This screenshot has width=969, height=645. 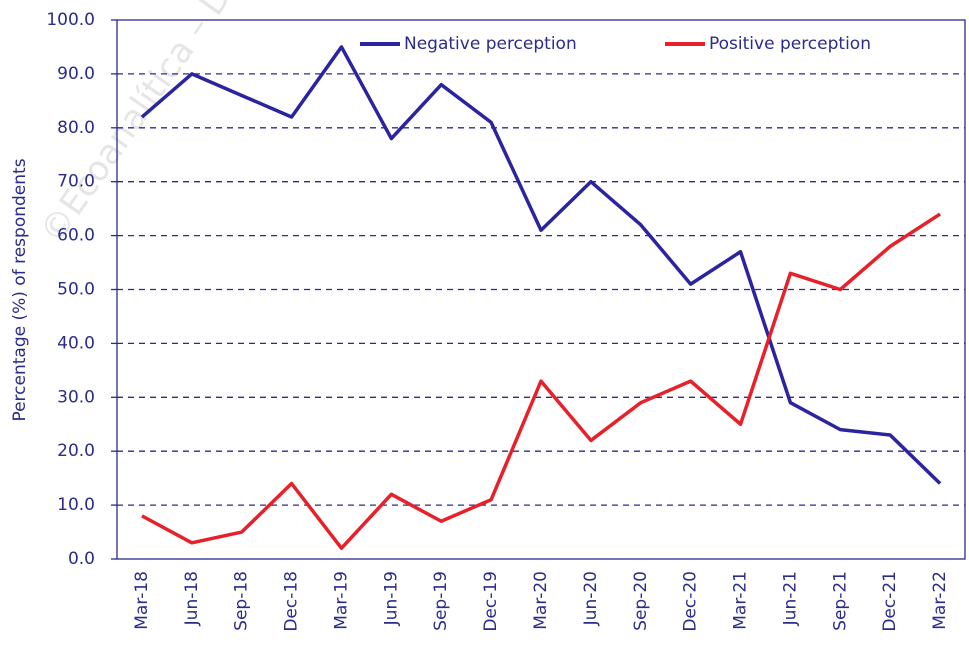 I want to click on y-tick-label: 90.0, so click(x=76, y=74).